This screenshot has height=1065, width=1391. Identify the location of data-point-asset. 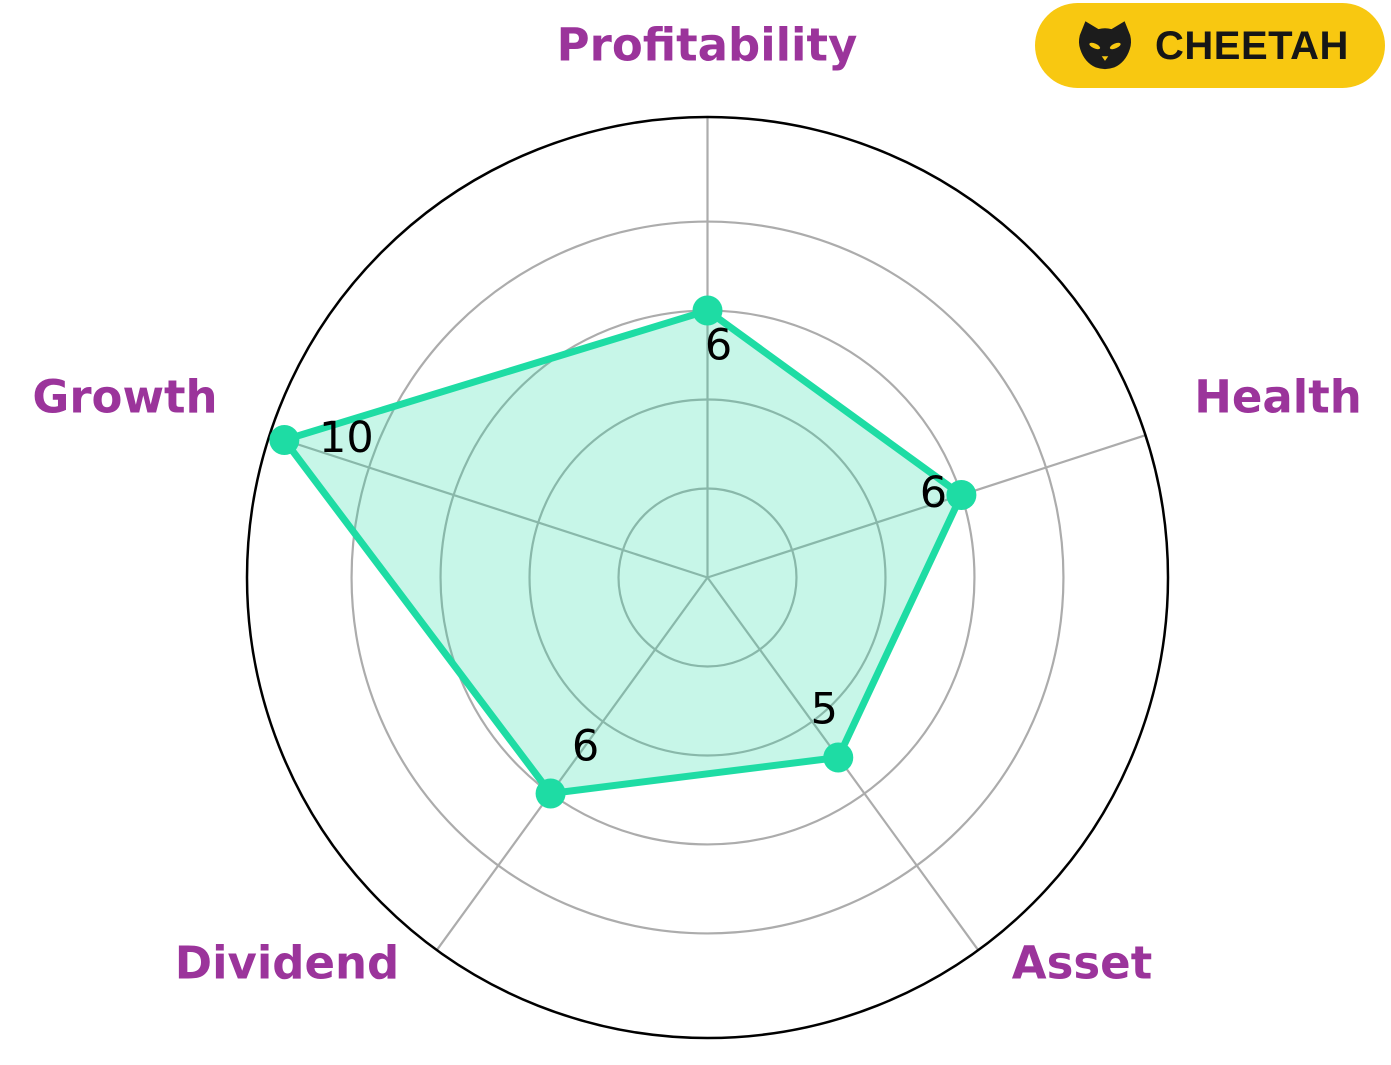
(838, 757).